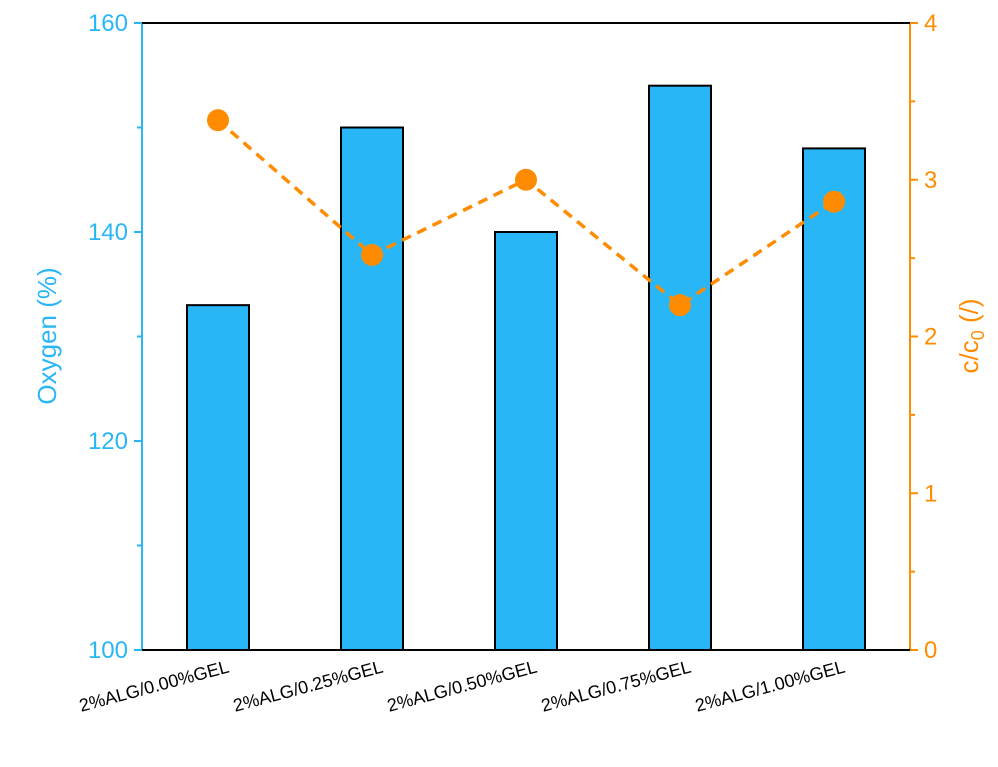  What do you see at coordinates (108, 650) in the screenshot?
I see `y-tick-label-left: 100` at bounding box center [108, 650].